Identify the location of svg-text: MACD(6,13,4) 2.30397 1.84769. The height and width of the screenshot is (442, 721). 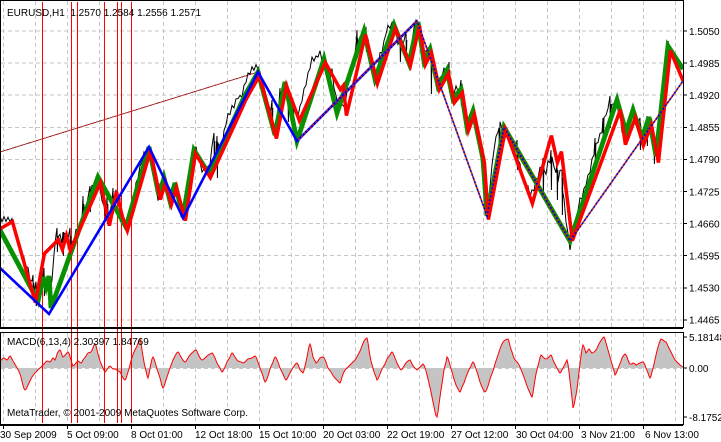
(78, 342).